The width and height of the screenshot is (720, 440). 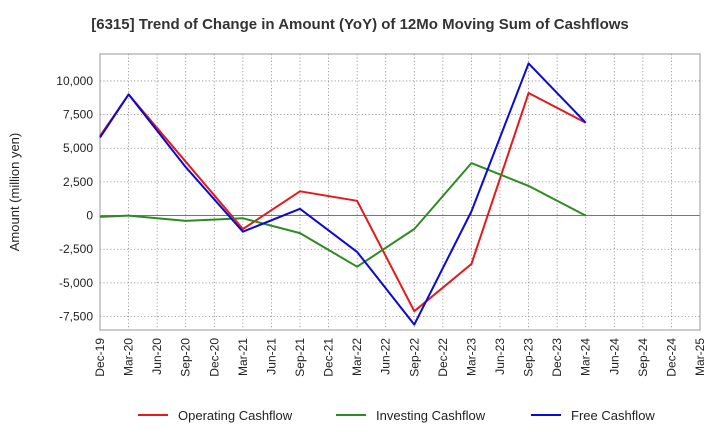 I want to click on x-tick-label: Jun-21, so click(x=271, y=356).